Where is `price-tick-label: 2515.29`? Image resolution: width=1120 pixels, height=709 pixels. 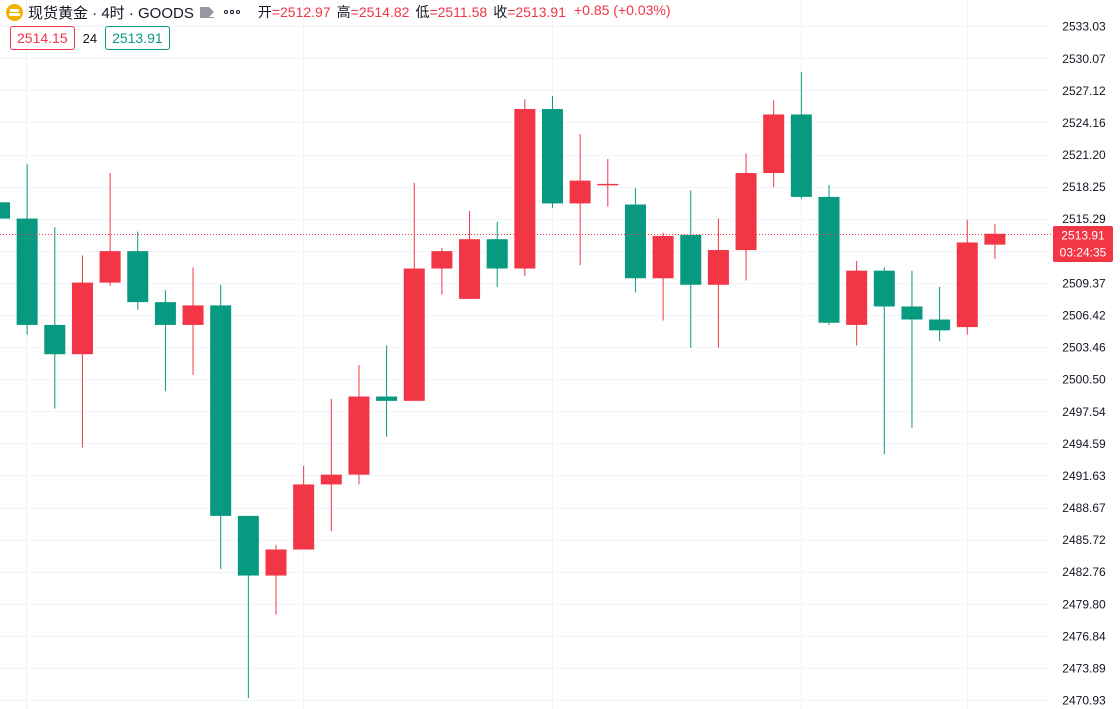 price-tick-label: 2515.29 is located at coordinates (1084, 219).